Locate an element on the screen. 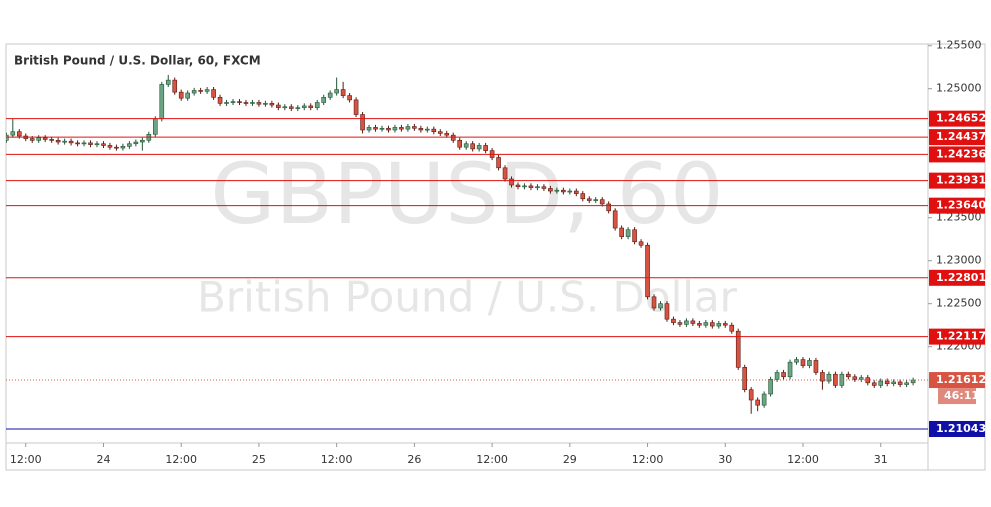 Image resolution: width=991 pixels, height=507 pixels. x-tick-label: 29 is located at coordinates (570, 459).